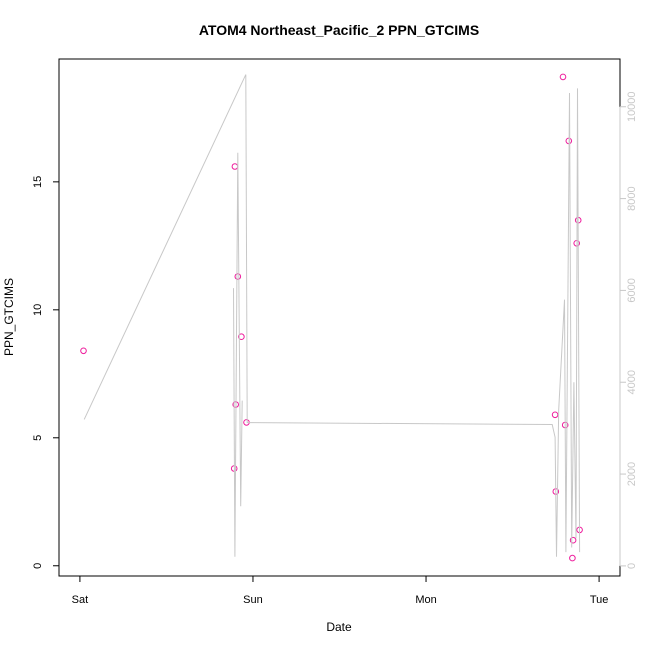 The width and height of the screenshot is (650, 650). What do you see at coordinates (38, 182) in the screenshot?
I see `y-tick-label: 15` at bounding box center [38, 182].